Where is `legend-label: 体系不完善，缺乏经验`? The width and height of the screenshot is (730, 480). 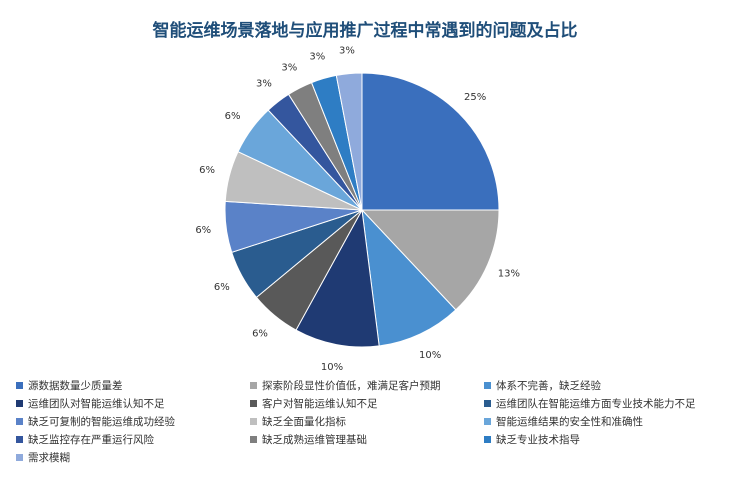
legend-label: 体系不完善，缺乏经验 is located at coordinates (548, 386).